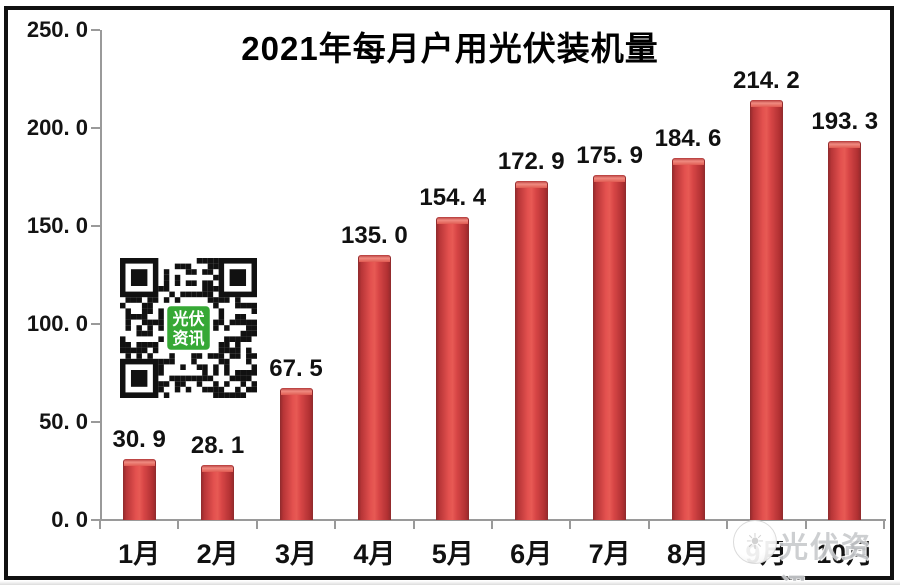  I want to click on bar-7月, so click(610, 347).